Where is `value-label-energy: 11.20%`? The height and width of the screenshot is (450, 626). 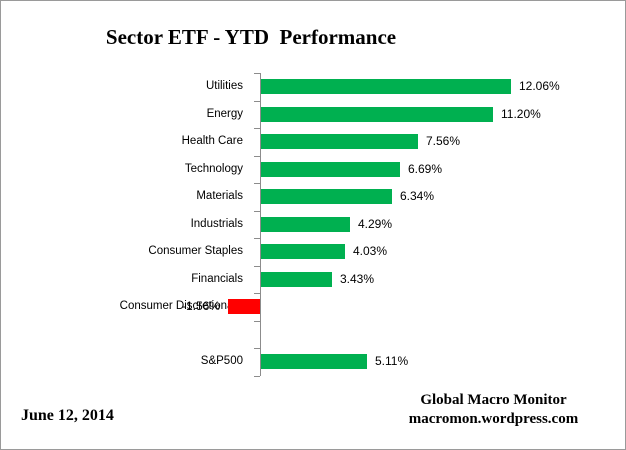 value-label-energy: 11.20% is located at coordinates (521, 114).